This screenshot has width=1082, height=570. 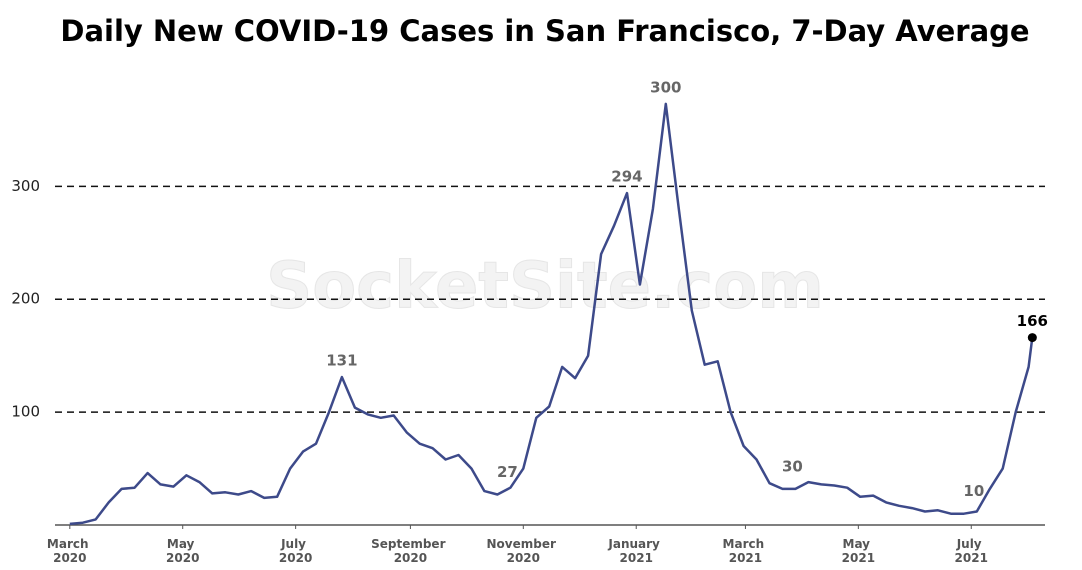 I want to click on x-tick-label-line: September, so click(x=410, y=544).